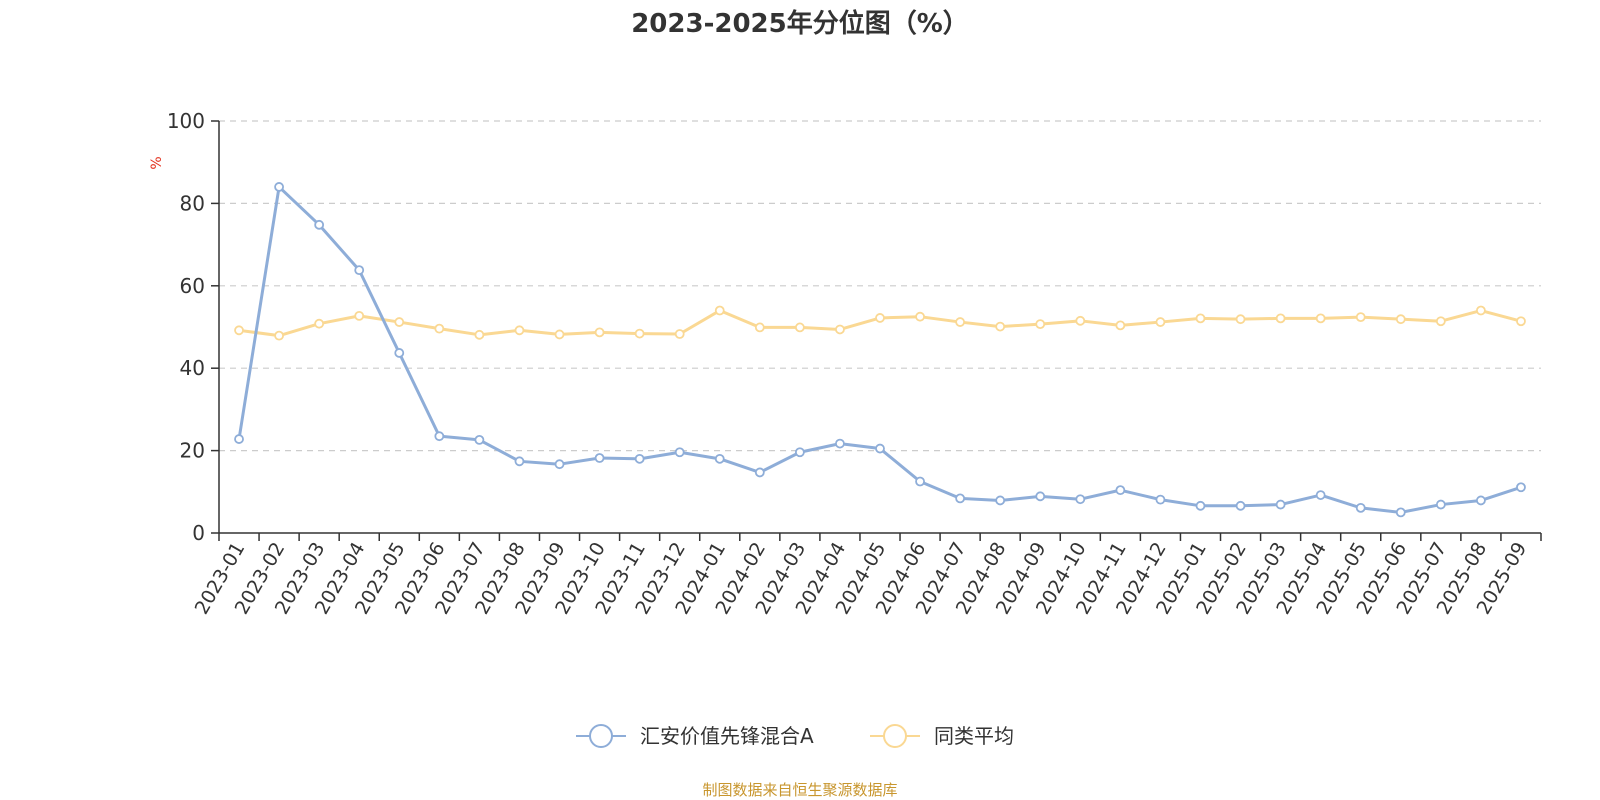 The image size is (1600, 800). Describe the element at coordinates (198, 533) in the screenshot. I see `y-tick-label: 0` at that location.